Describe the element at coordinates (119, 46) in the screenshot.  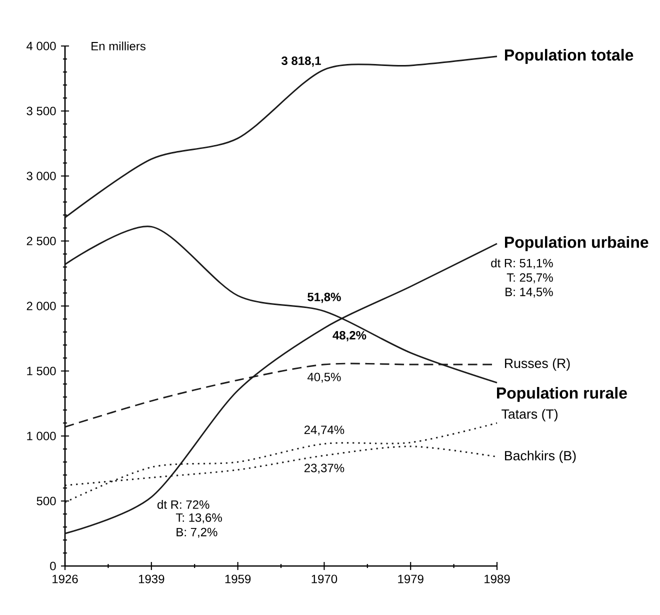
I see `y-axis-title: En milliers` at that location.